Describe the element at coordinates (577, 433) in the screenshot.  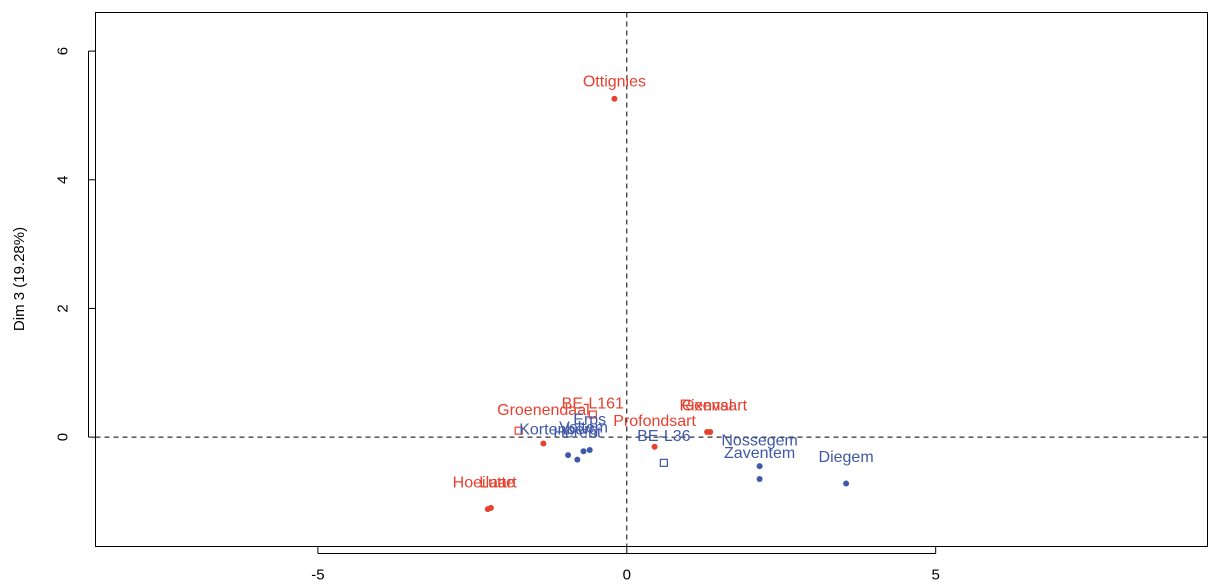
I see `point-label: Herent` at that location.